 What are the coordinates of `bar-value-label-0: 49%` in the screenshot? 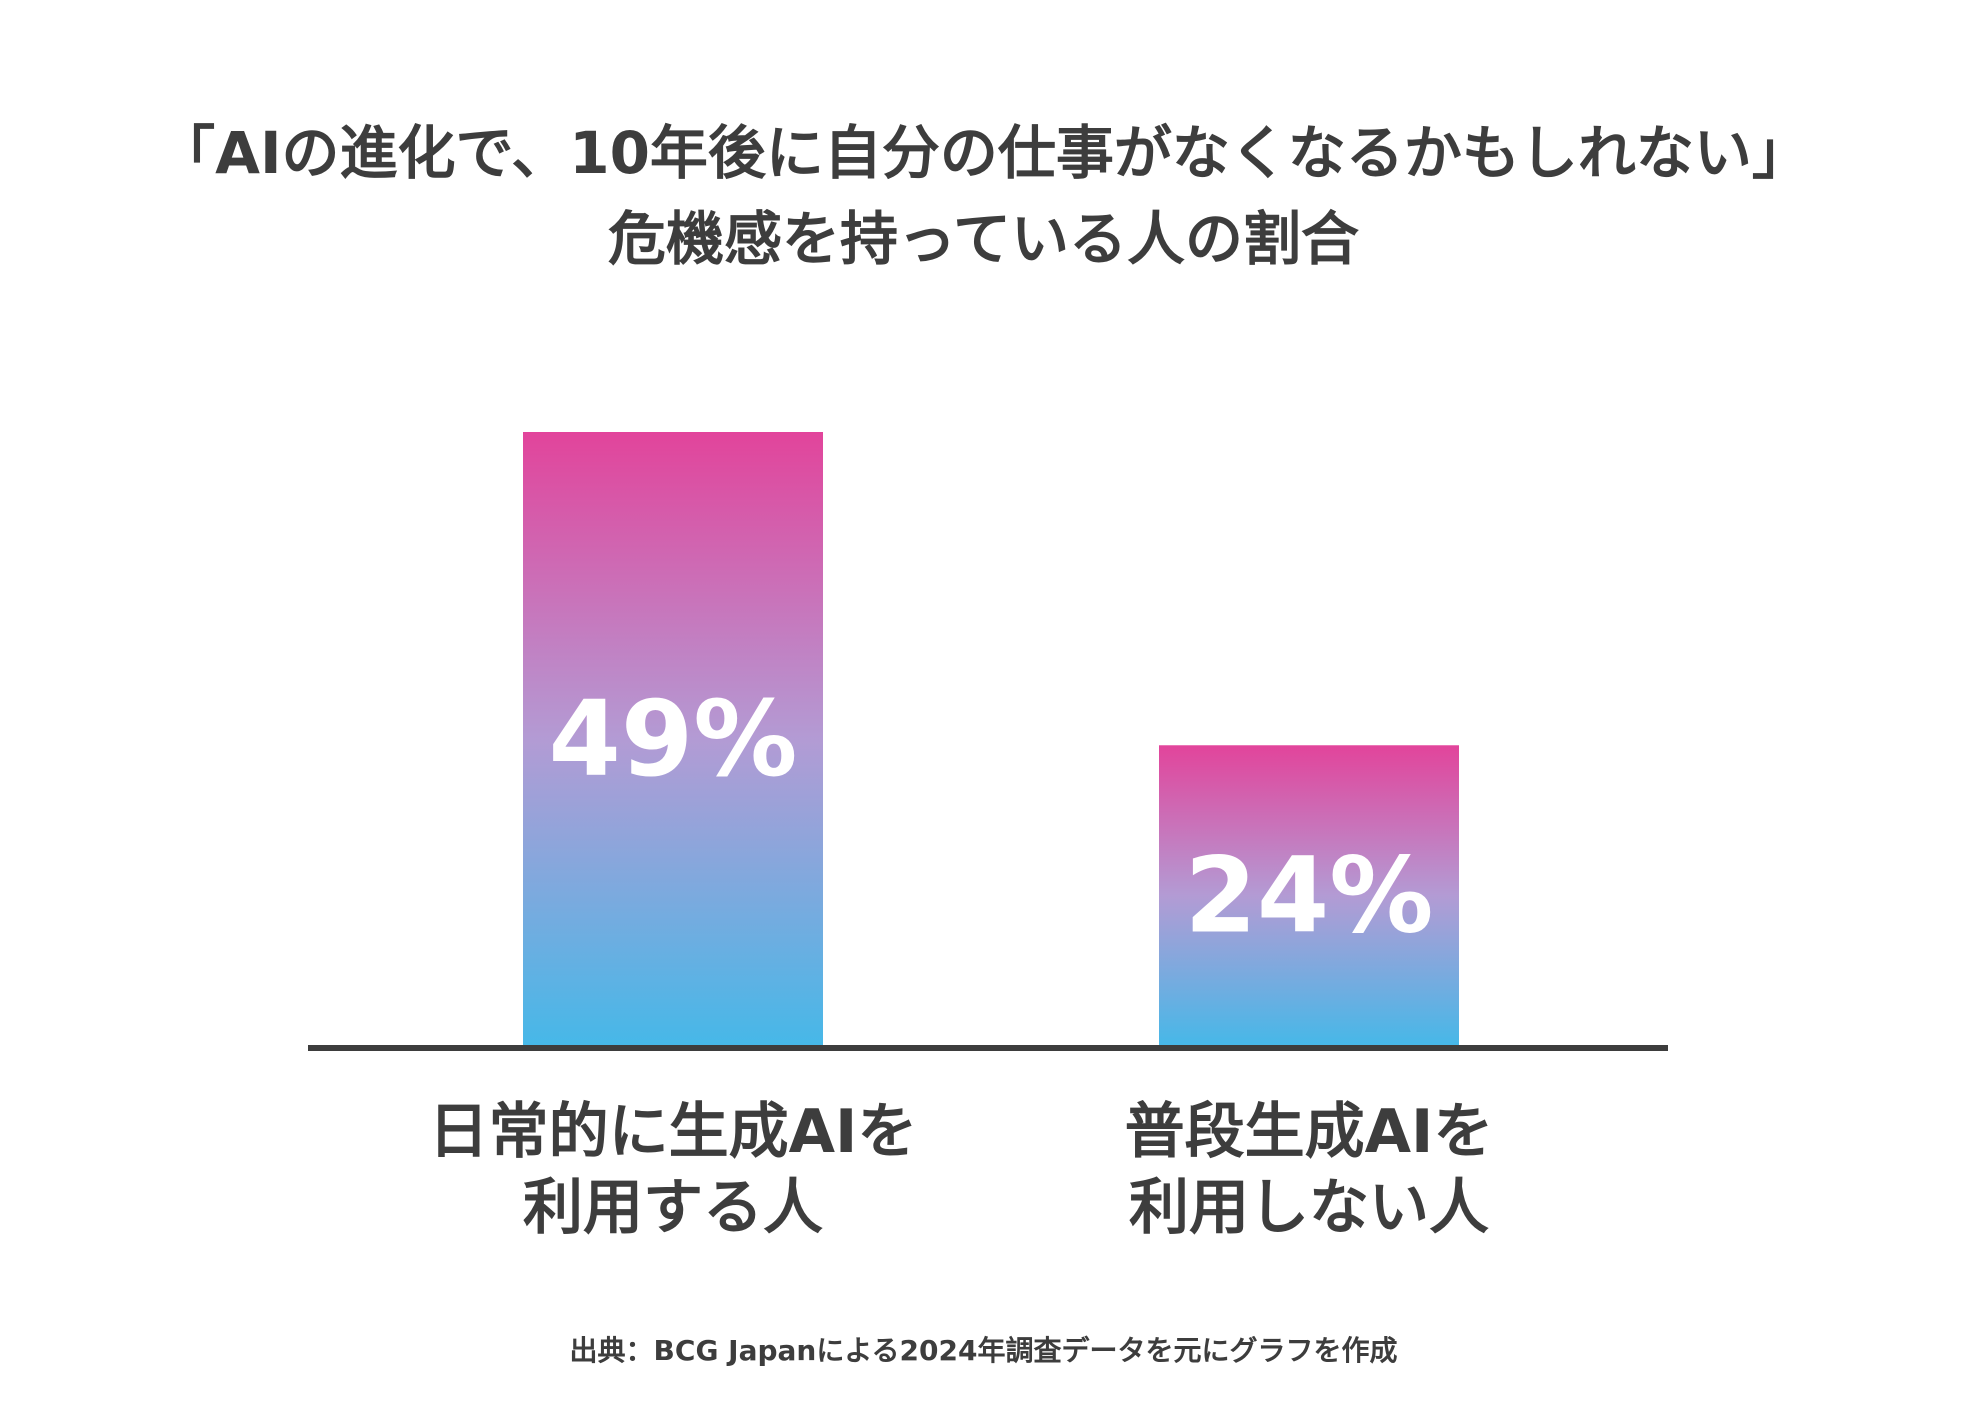 It's located at (673, 739).